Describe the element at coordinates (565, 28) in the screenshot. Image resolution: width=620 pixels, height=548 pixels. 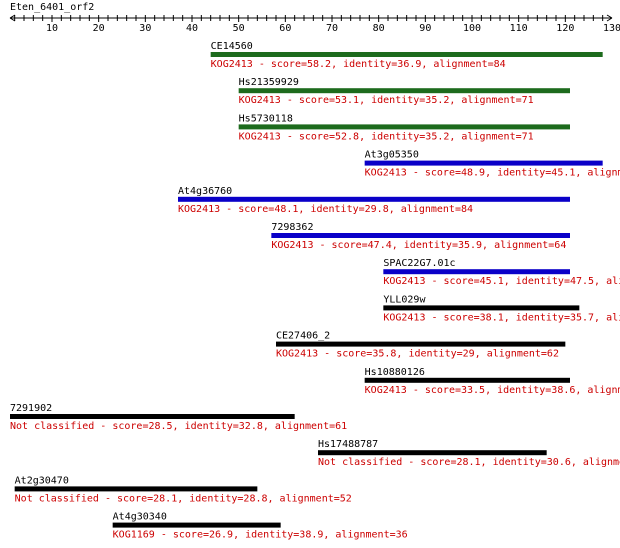
I see `ruler-tick-label: 120` at that location.